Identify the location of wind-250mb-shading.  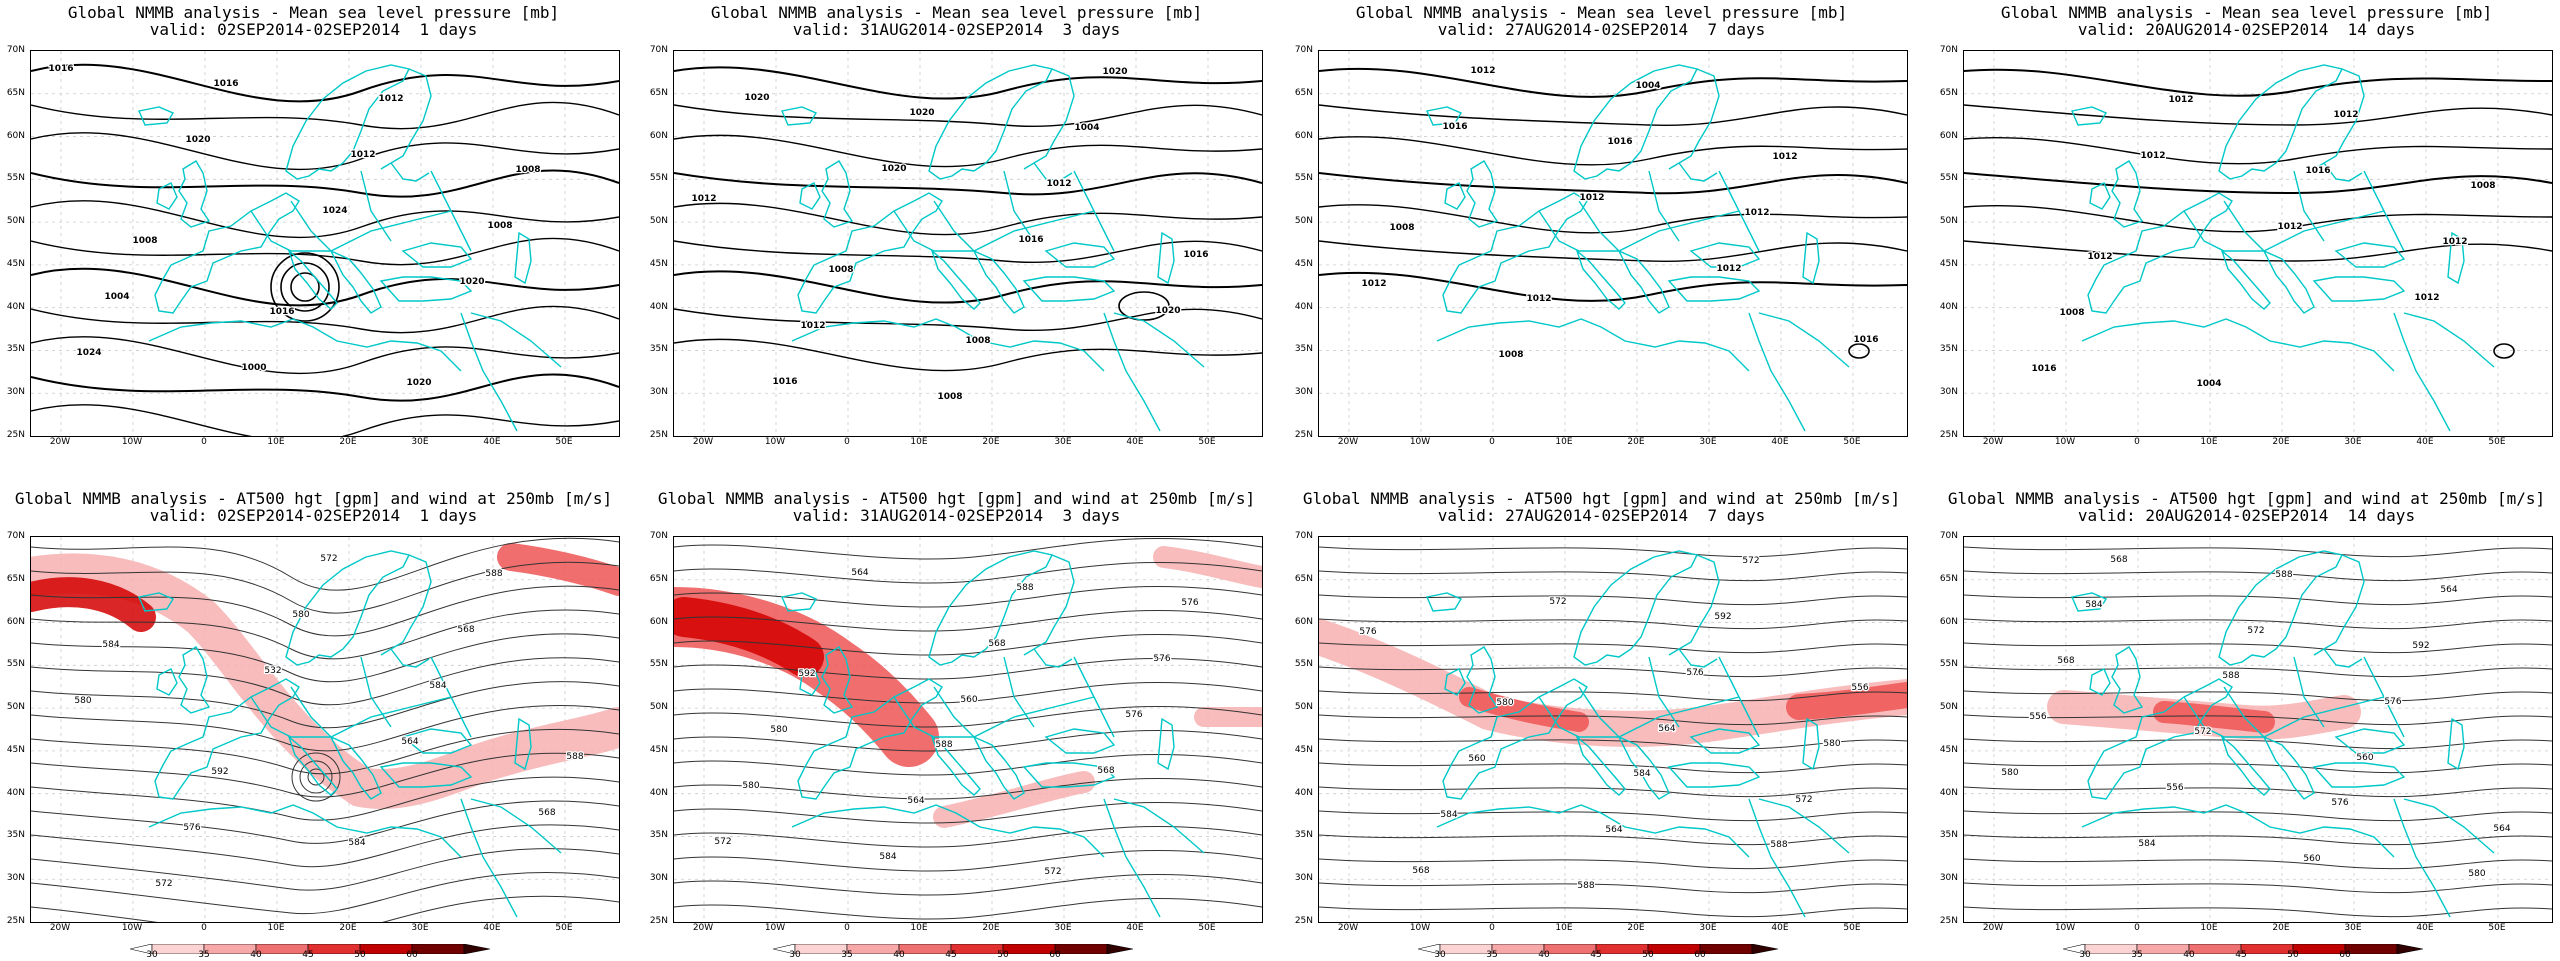
(2204, 715).